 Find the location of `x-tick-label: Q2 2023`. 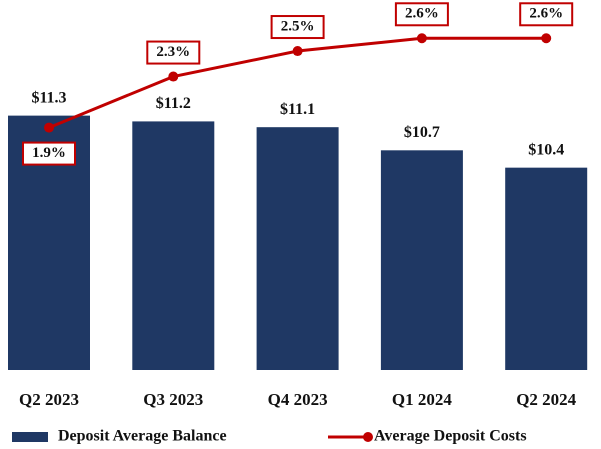

x-tick-label: Q2 2023 is located at coordinates (49, 399).